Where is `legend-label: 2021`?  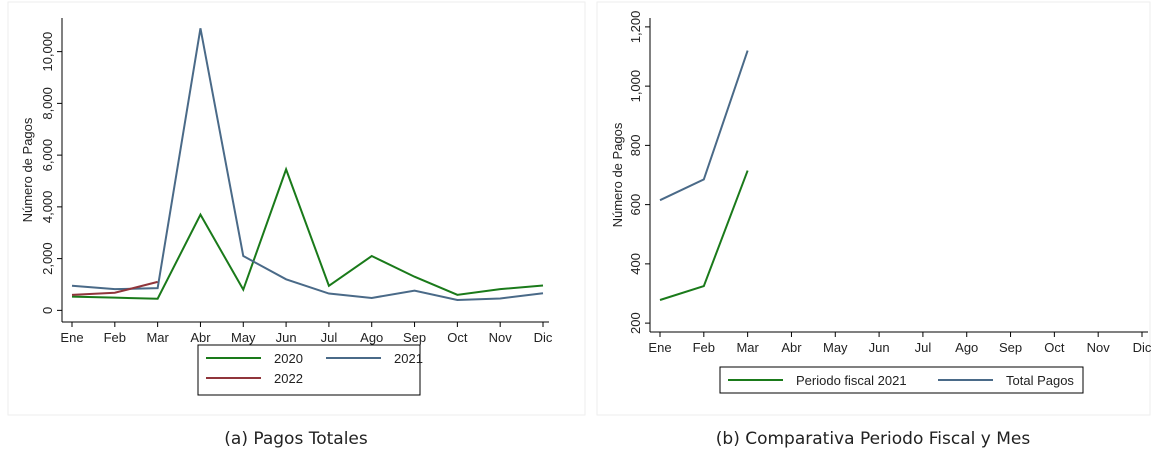
legend-label: 2021 is located at coordinates (408, 358).